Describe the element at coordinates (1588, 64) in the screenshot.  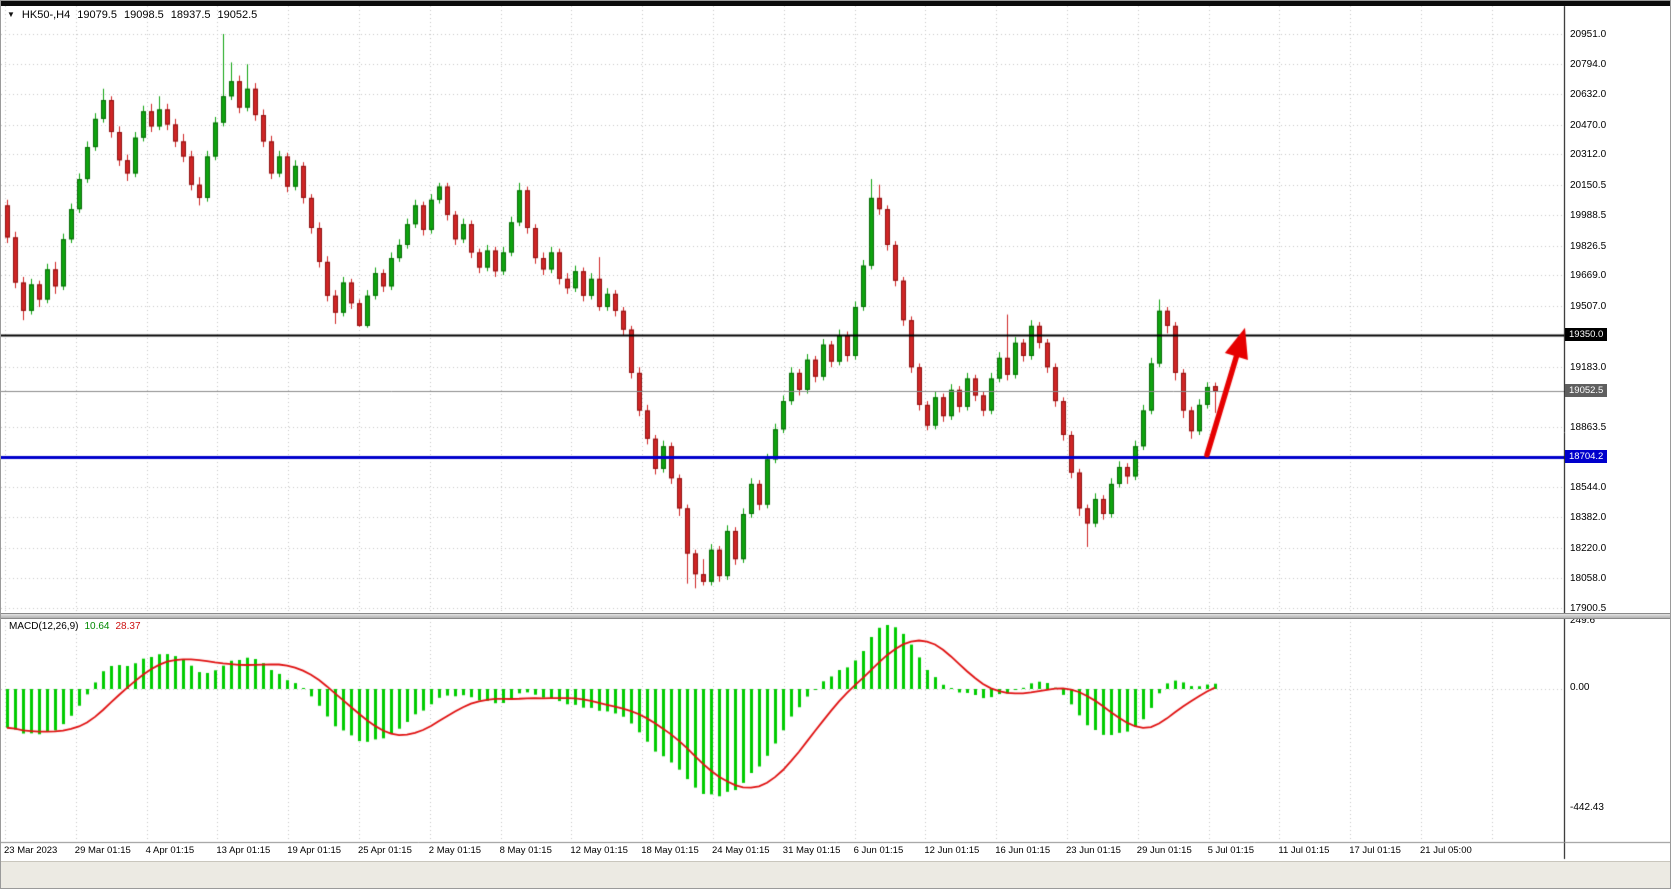
I see `price-tick-label: 20794.0` at that location.